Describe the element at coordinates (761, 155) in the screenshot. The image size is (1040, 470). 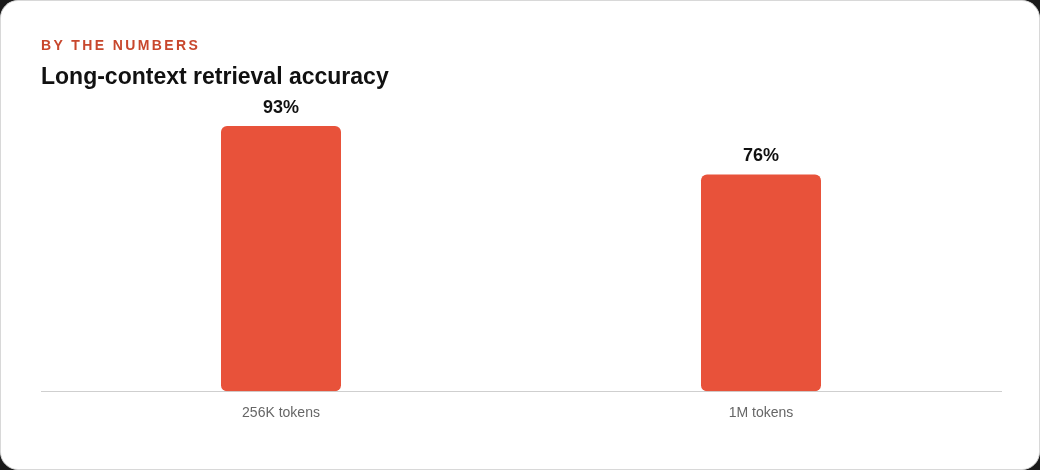
I see `data-label: 76%` at that location.